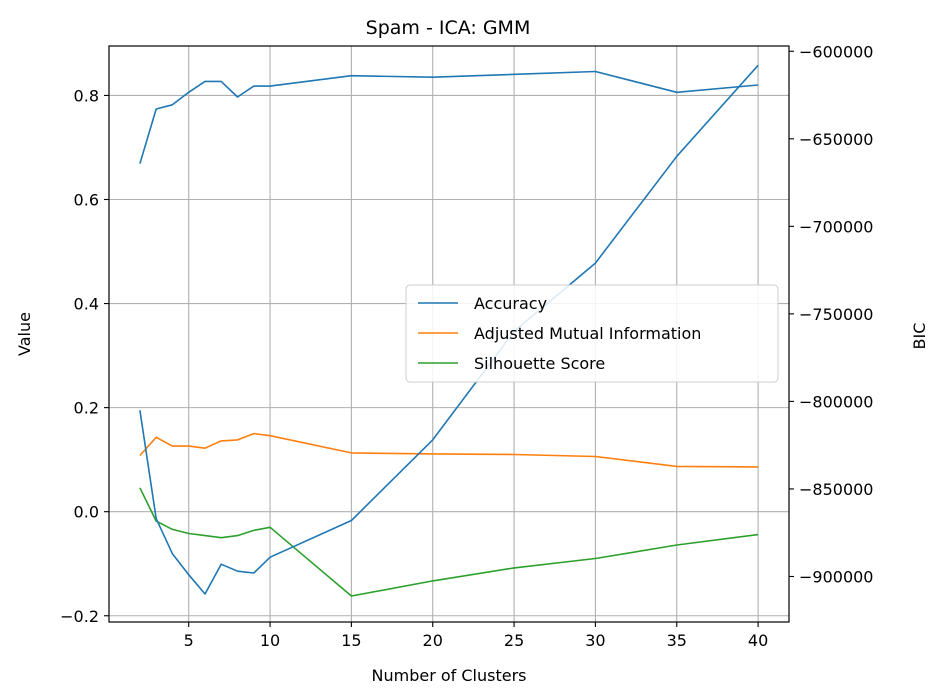  What do you see at coordinates (433, 640) in the screenshot?
I see `x-tick-label: 20` at bounding box center [433, 640].